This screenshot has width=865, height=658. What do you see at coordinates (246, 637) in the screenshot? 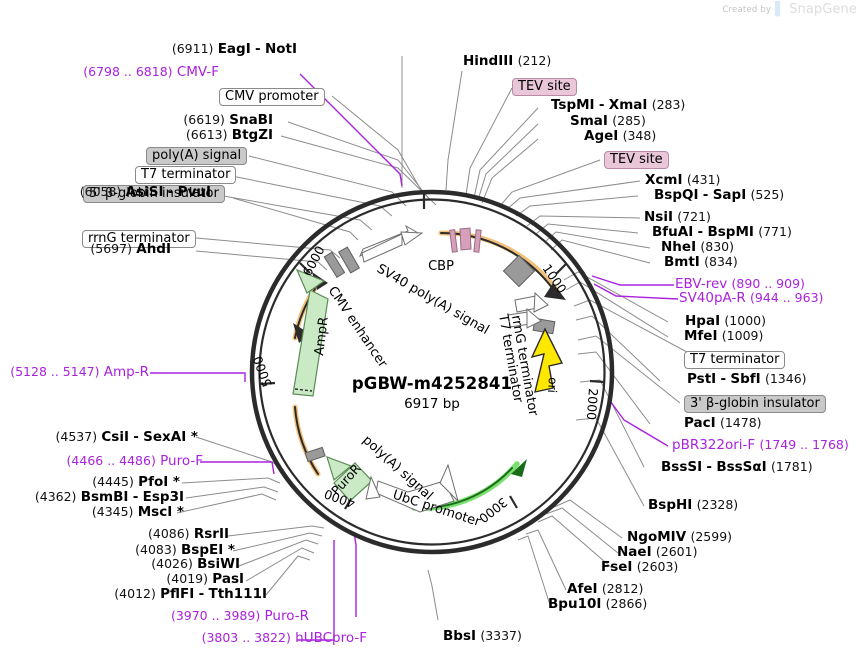
I see `primer-range: (3803 .. 3822)` at bounding box center [246, 637].